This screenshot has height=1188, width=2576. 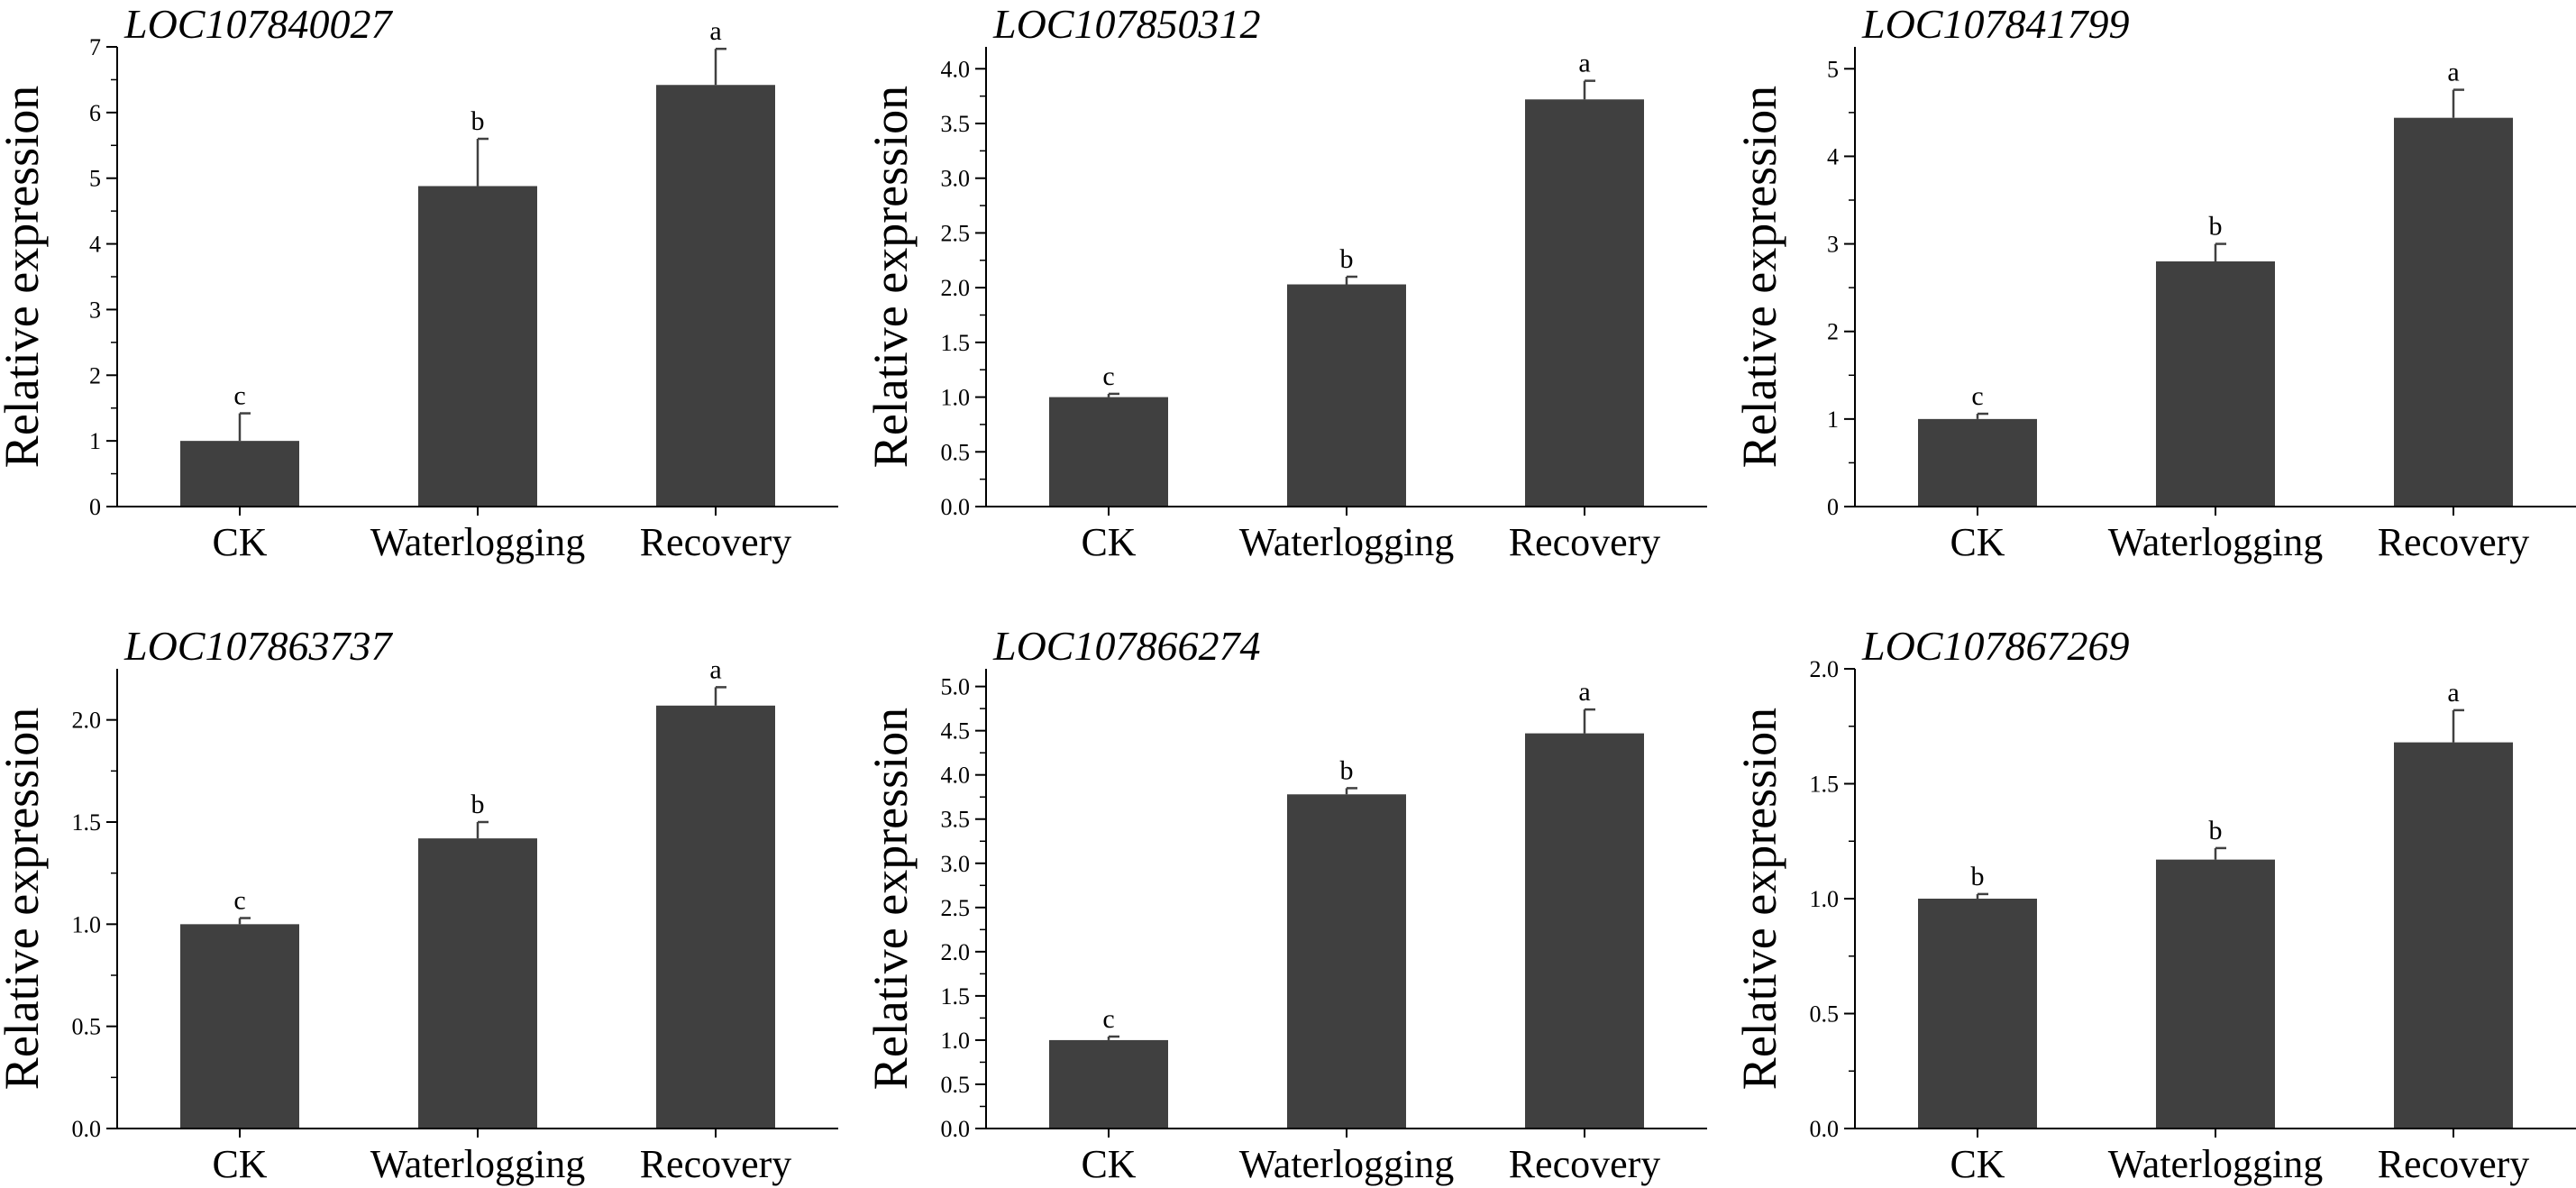 I want to click on panel-title: LOC107863737, so click(x=258, y=646).